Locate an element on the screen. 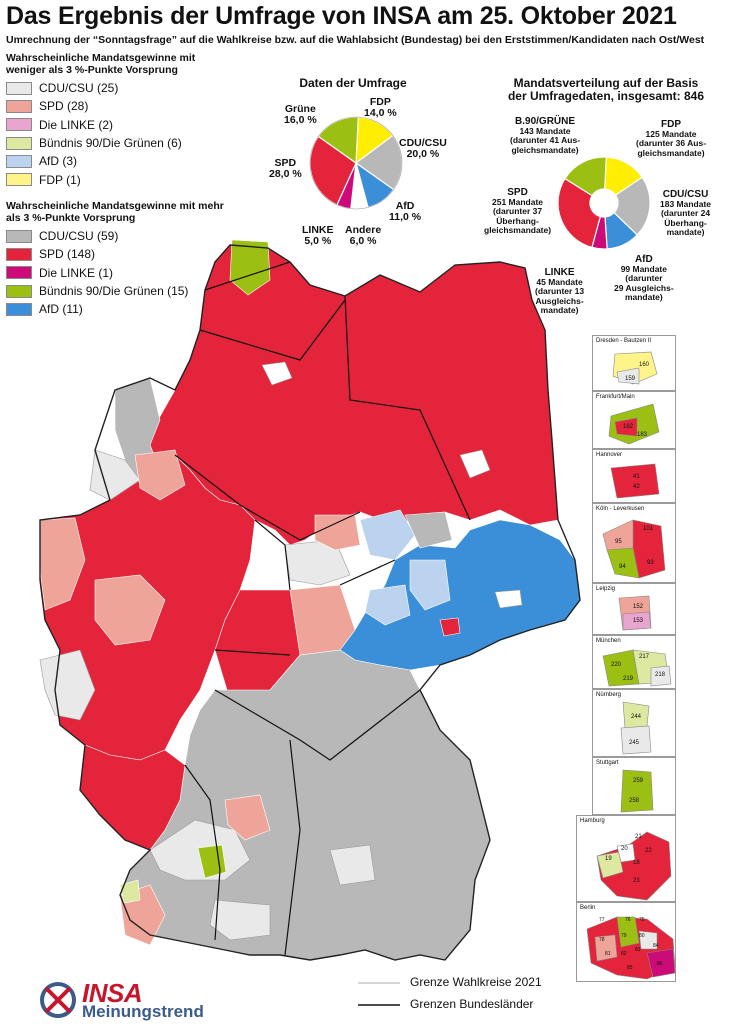  seats-label-line: 183 Mandate is located at coordinates (686, 203).